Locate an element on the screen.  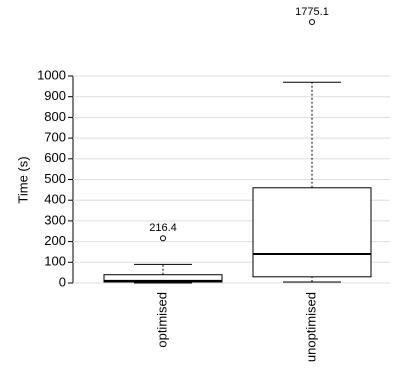
outlier-label: 1775.1 is located at coordinates (312, 12).